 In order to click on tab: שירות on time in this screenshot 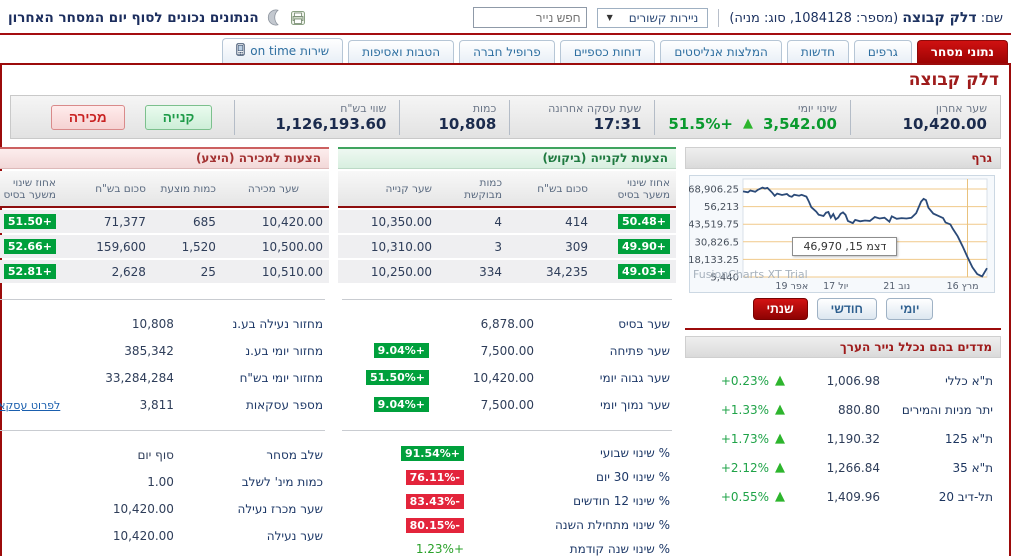, I will do `click(283, 51)`.